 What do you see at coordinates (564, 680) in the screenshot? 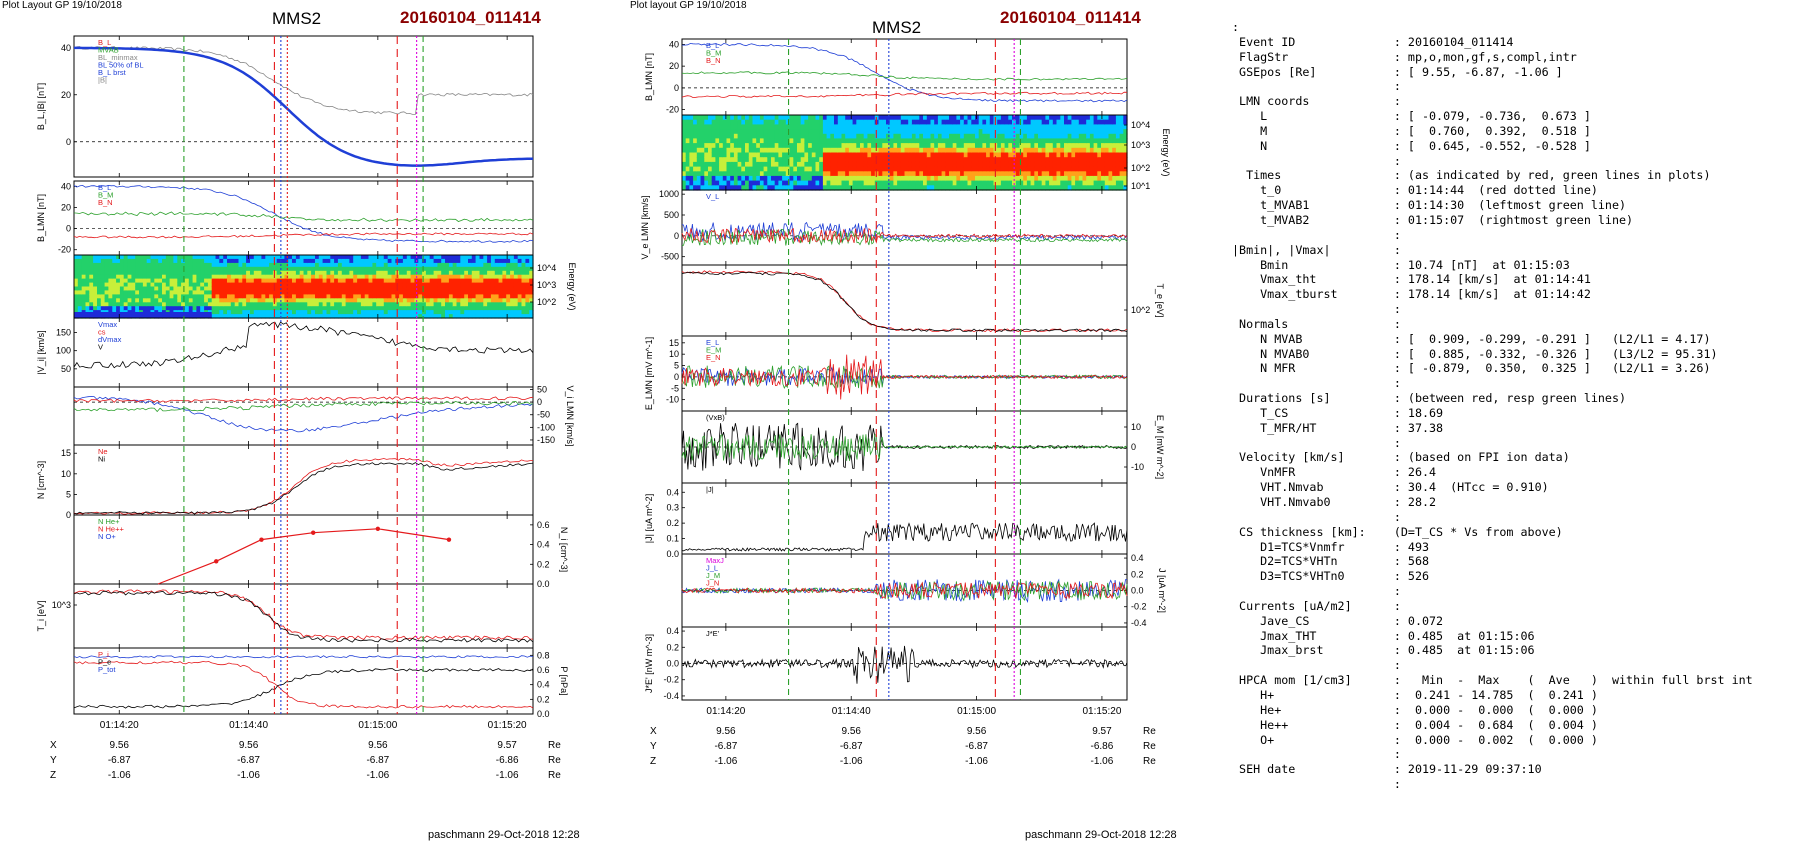
I see `y-axis-label: P [nPa]` at bounding box center [564, 680].